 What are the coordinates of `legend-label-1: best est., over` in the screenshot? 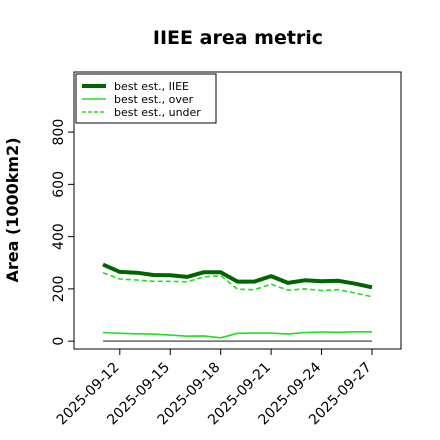 It's located at (154, 99).